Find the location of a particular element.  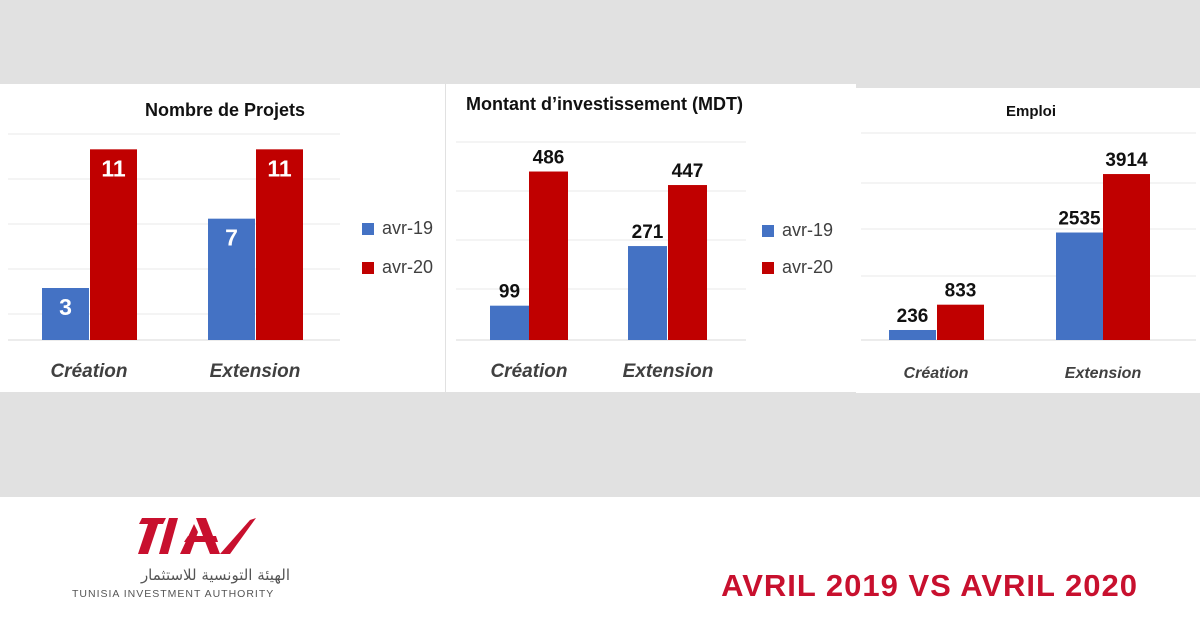

data-label-avr-20-extension: 11 is located at coordinates (279, 168).